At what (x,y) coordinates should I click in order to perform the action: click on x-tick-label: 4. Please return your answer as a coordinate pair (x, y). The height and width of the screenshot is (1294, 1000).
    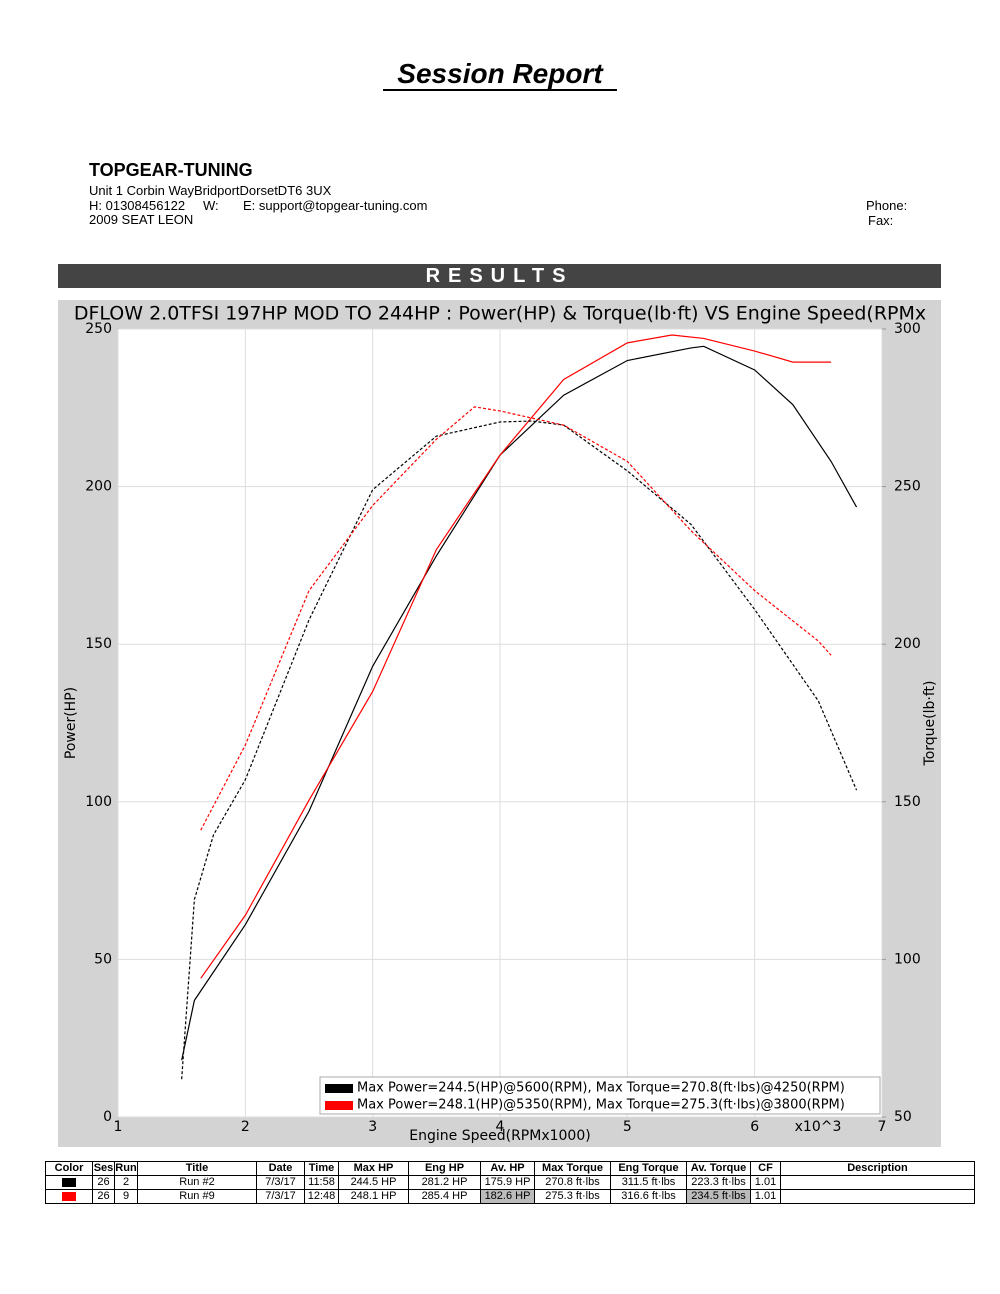
    Looking at the image, I should click on (500, 1127).